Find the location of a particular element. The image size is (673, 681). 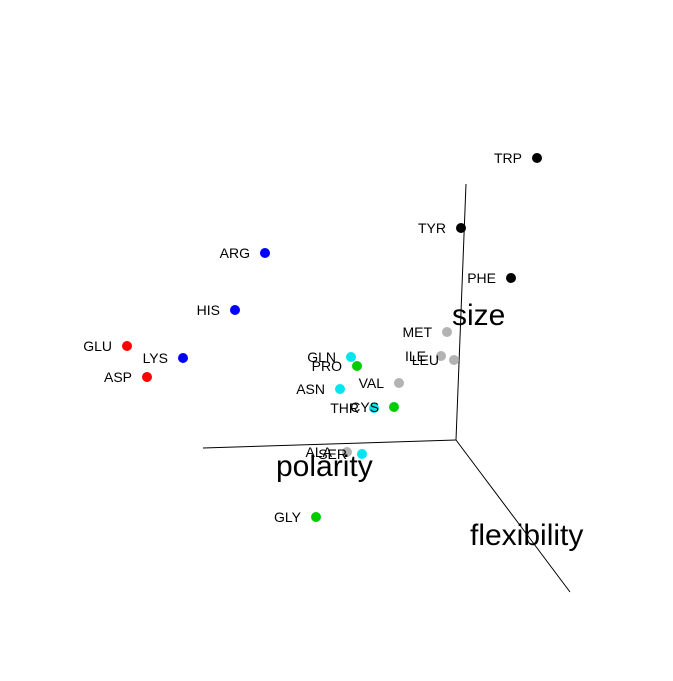

point-label-arg: ARG is located at coordinates (235, 253).